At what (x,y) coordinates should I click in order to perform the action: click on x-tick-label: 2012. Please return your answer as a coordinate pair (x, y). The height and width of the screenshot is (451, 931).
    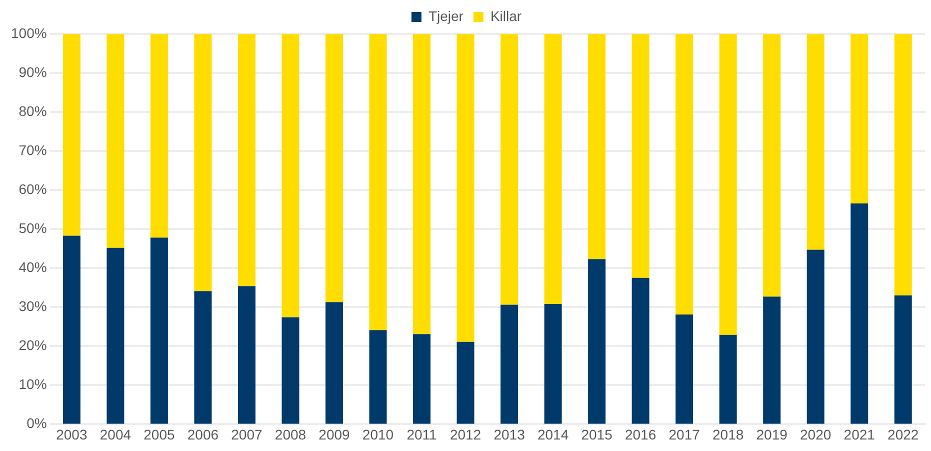
    Looking at the image, I should click on (466, 434).